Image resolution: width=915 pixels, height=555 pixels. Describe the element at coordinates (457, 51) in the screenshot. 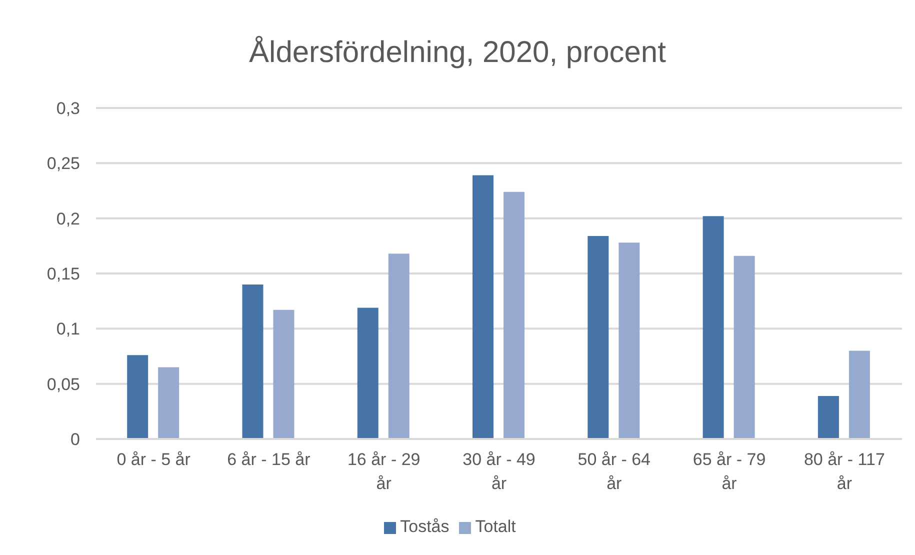

I see `chart-title: Åldersfördelning, 2020, procent` at that location.